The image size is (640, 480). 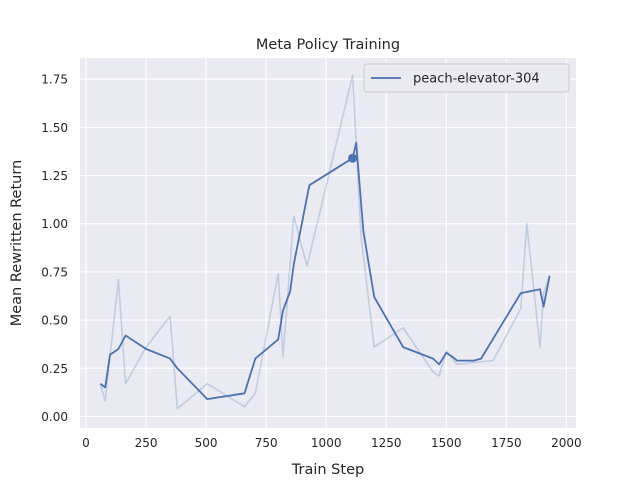 I want to click on y-tick-label: 1.00, so click(x=54, y=224).